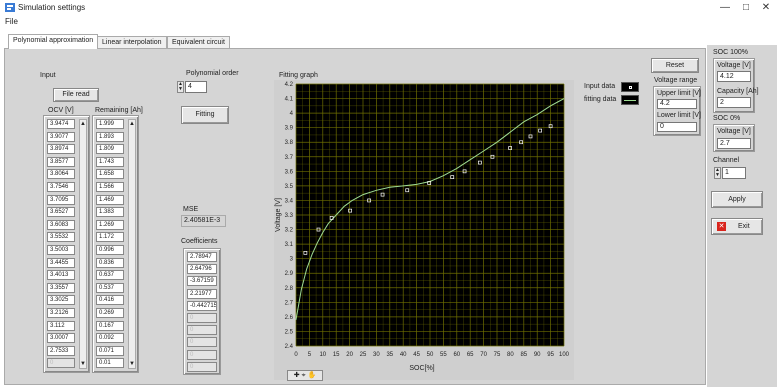  I want to click on reset-button: Reset, so click(675, 65).